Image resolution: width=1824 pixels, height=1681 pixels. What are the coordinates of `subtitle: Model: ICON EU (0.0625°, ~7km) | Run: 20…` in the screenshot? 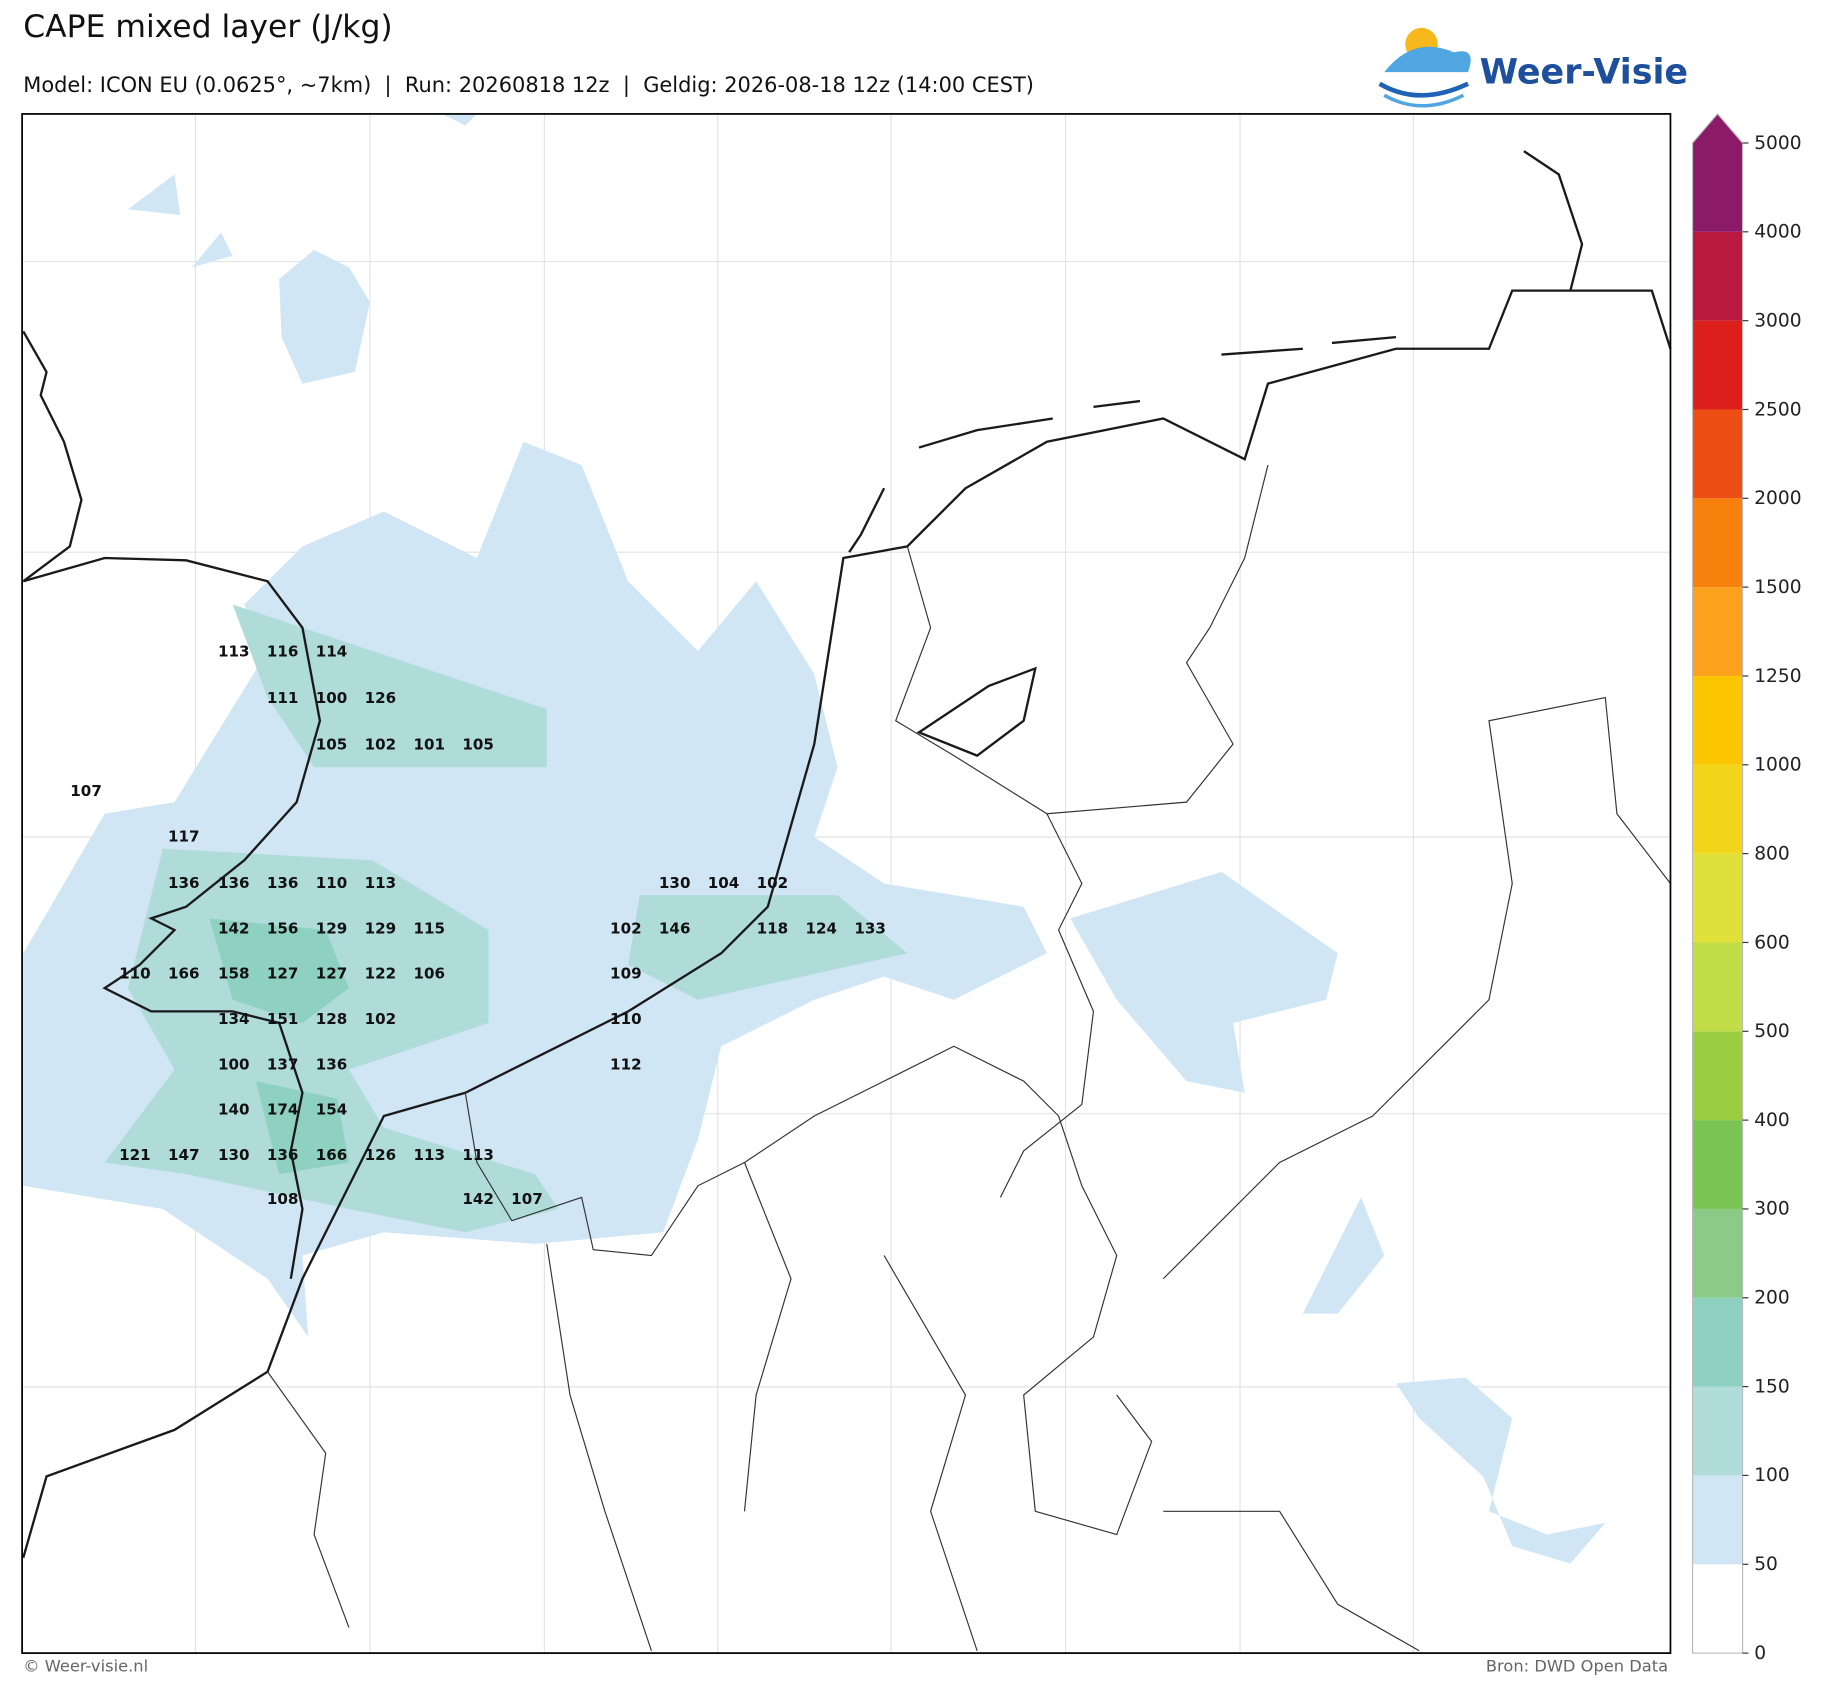 It's located at (528, 85).